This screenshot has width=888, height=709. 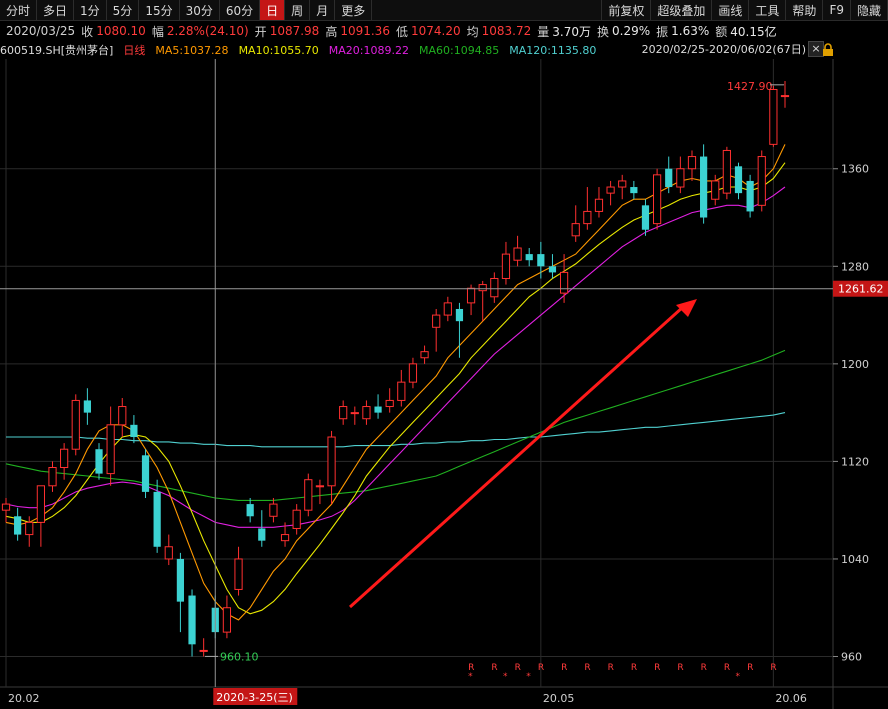 I want to click on tool-button-4: 帮助, so click(x=805, y=10).